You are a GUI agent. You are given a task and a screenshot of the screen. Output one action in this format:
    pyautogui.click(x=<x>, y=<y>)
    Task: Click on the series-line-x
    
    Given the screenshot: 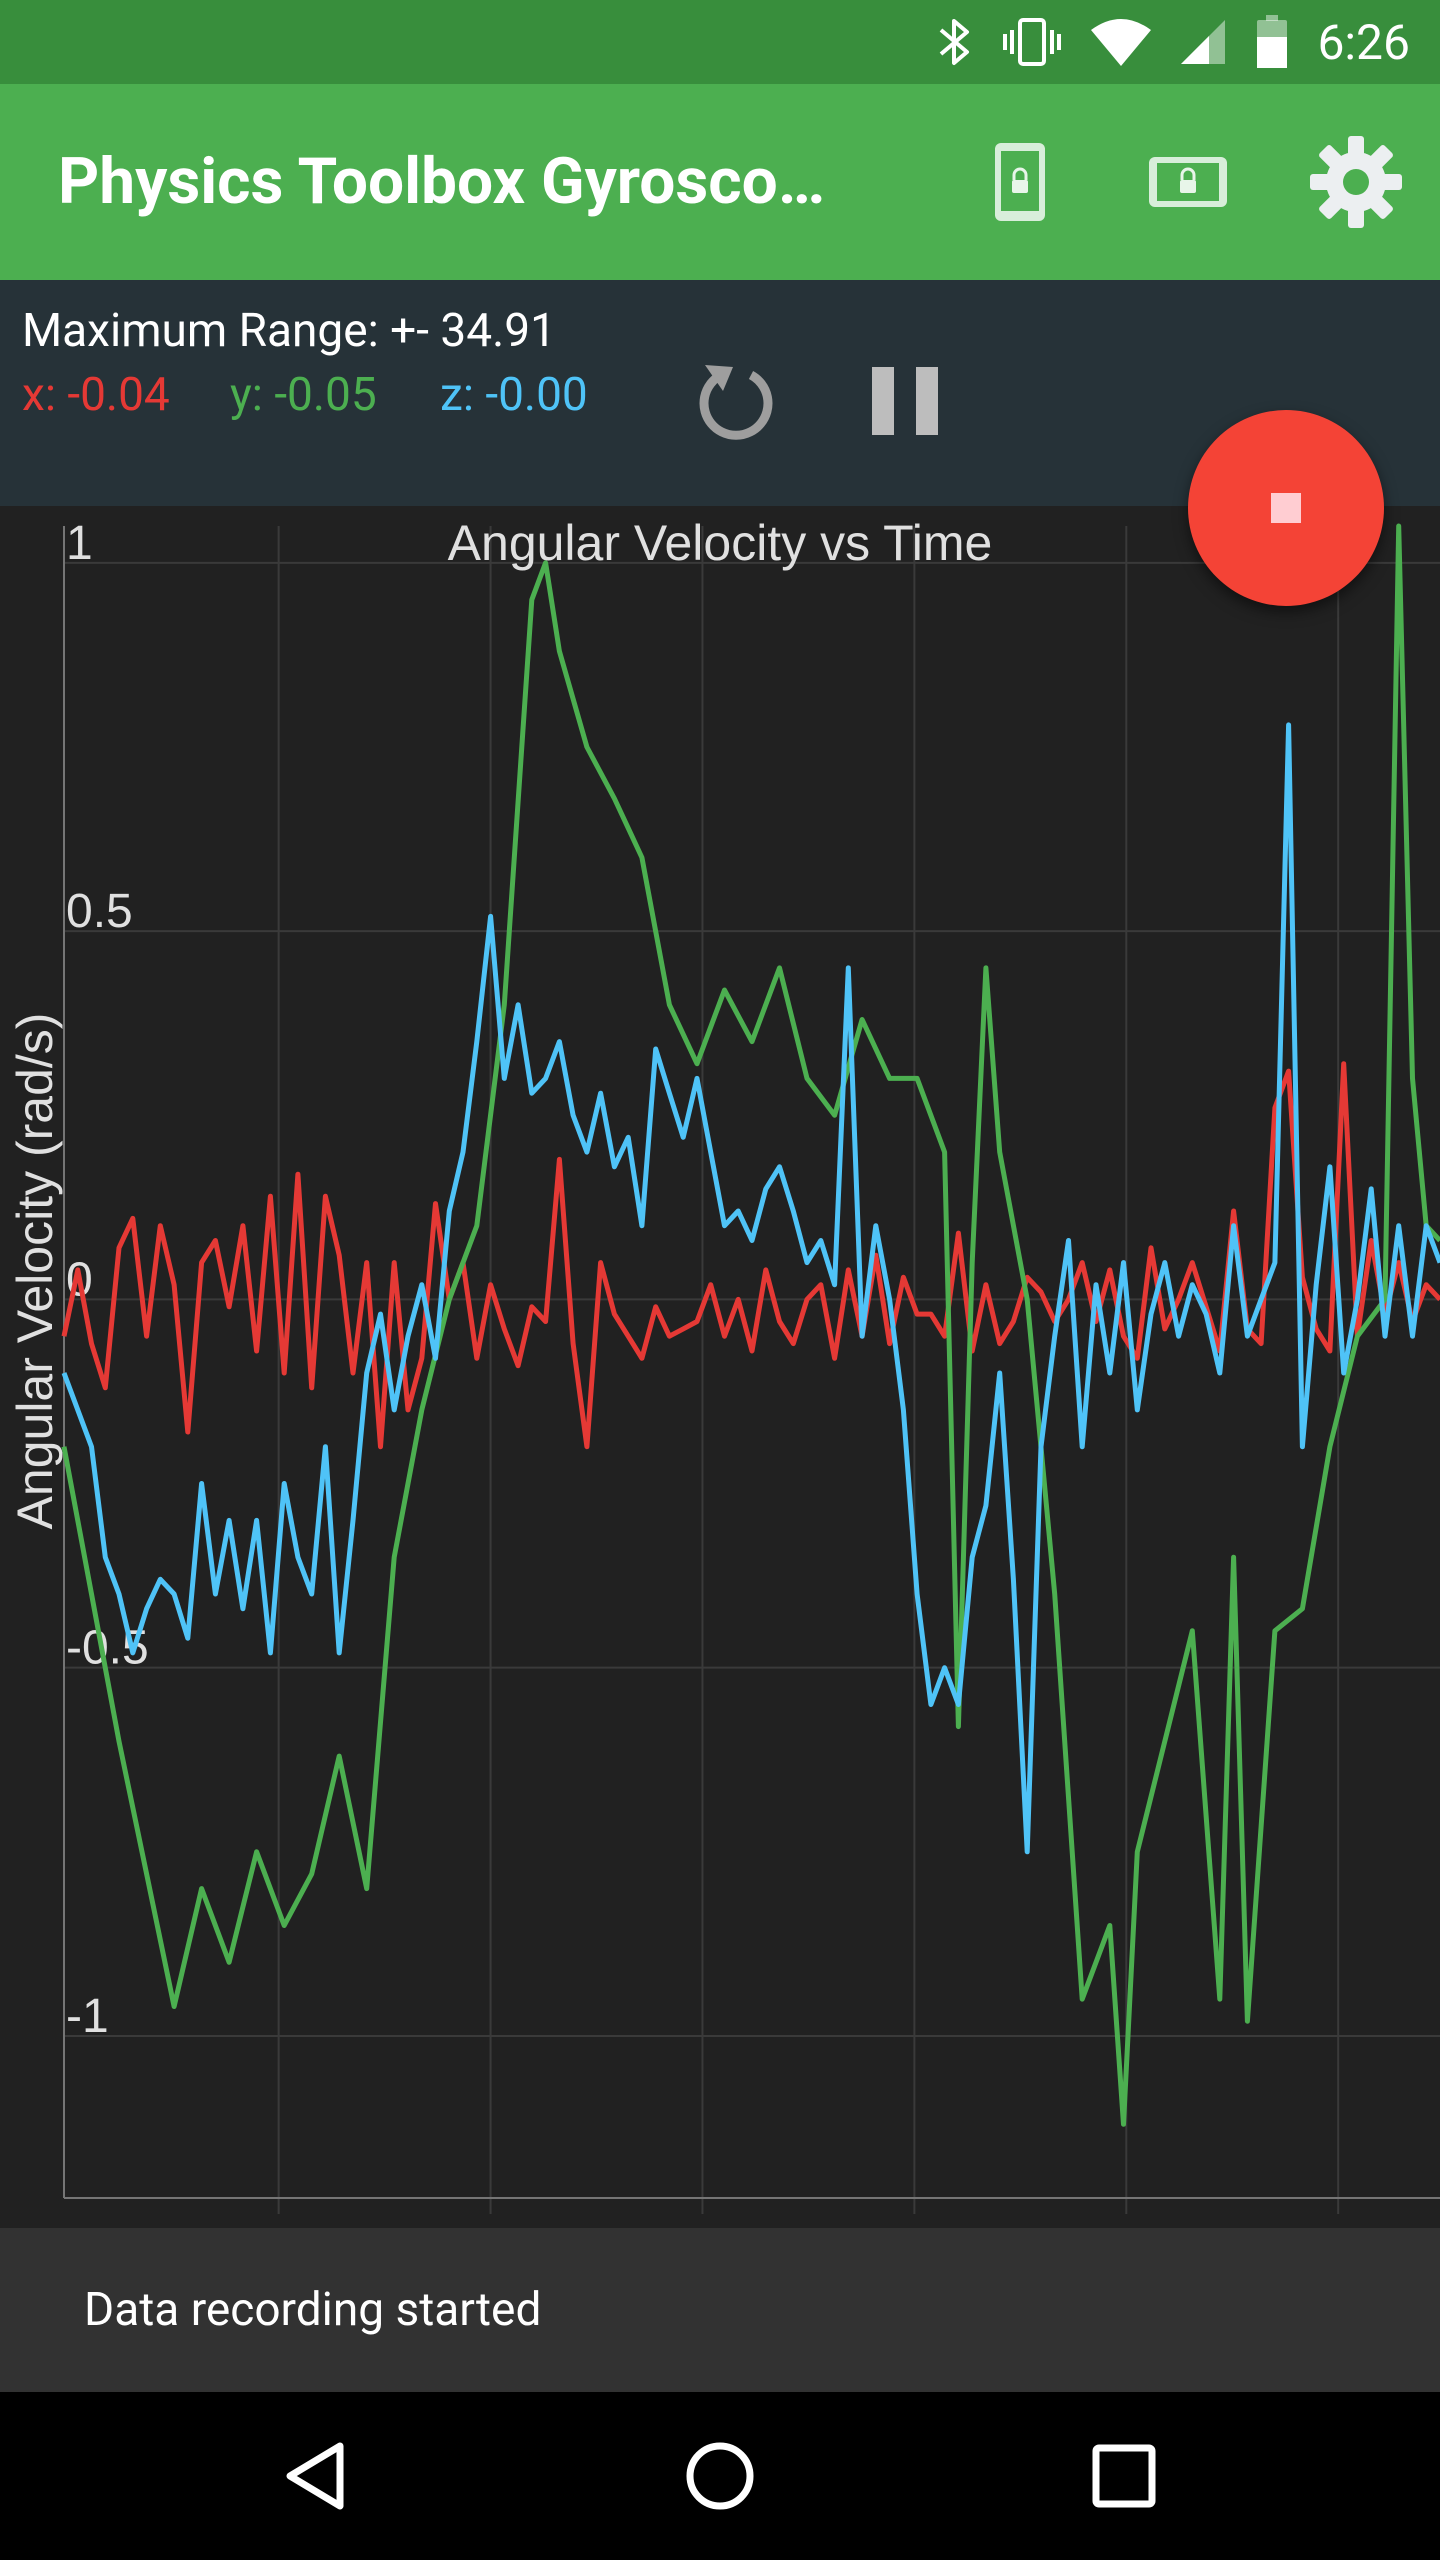 What is the action you would take?
    pyautogui.click(x=750, y=1255)
    